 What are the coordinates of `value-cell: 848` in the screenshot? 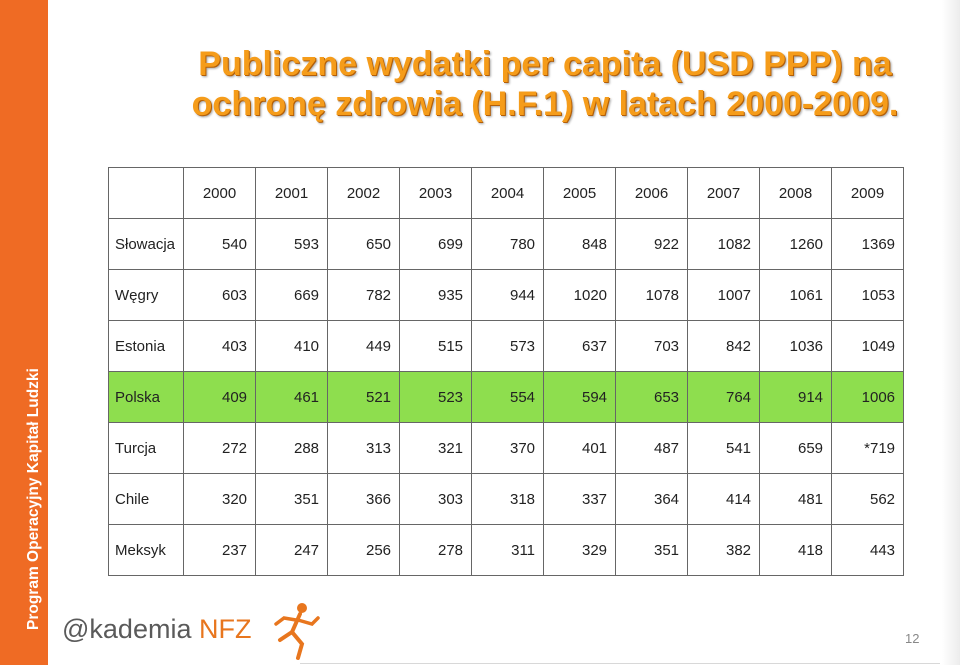 It's located at (580, 244).